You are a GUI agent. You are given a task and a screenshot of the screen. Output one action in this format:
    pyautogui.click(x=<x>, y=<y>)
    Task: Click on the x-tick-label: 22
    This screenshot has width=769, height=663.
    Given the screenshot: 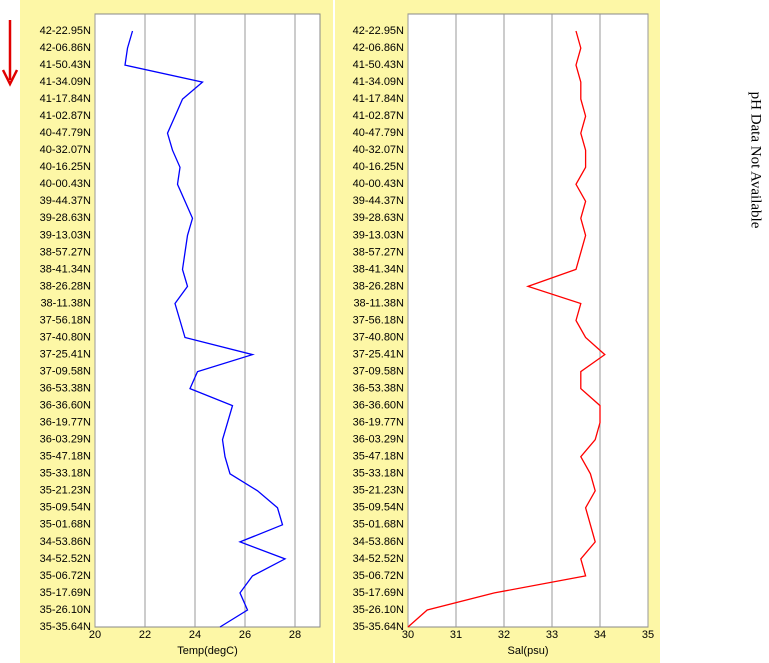 What is the action you would take?
    pyautogui.click(x=145, y=635)
    